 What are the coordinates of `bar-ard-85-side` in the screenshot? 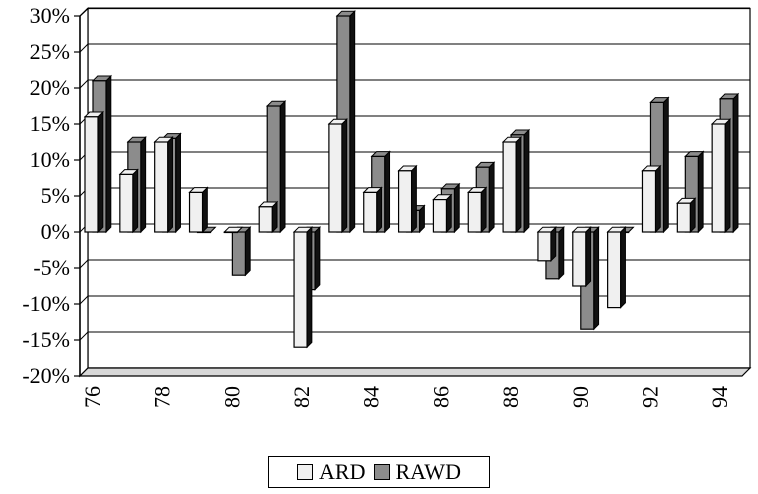 It's located at (414, 199).